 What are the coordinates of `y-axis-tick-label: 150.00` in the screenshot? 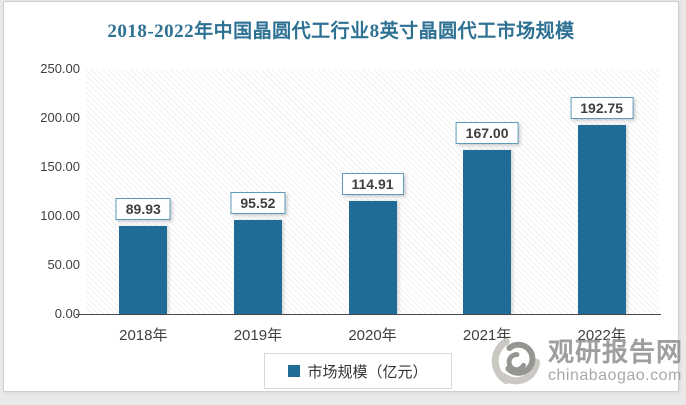 It's located at (60, 166).